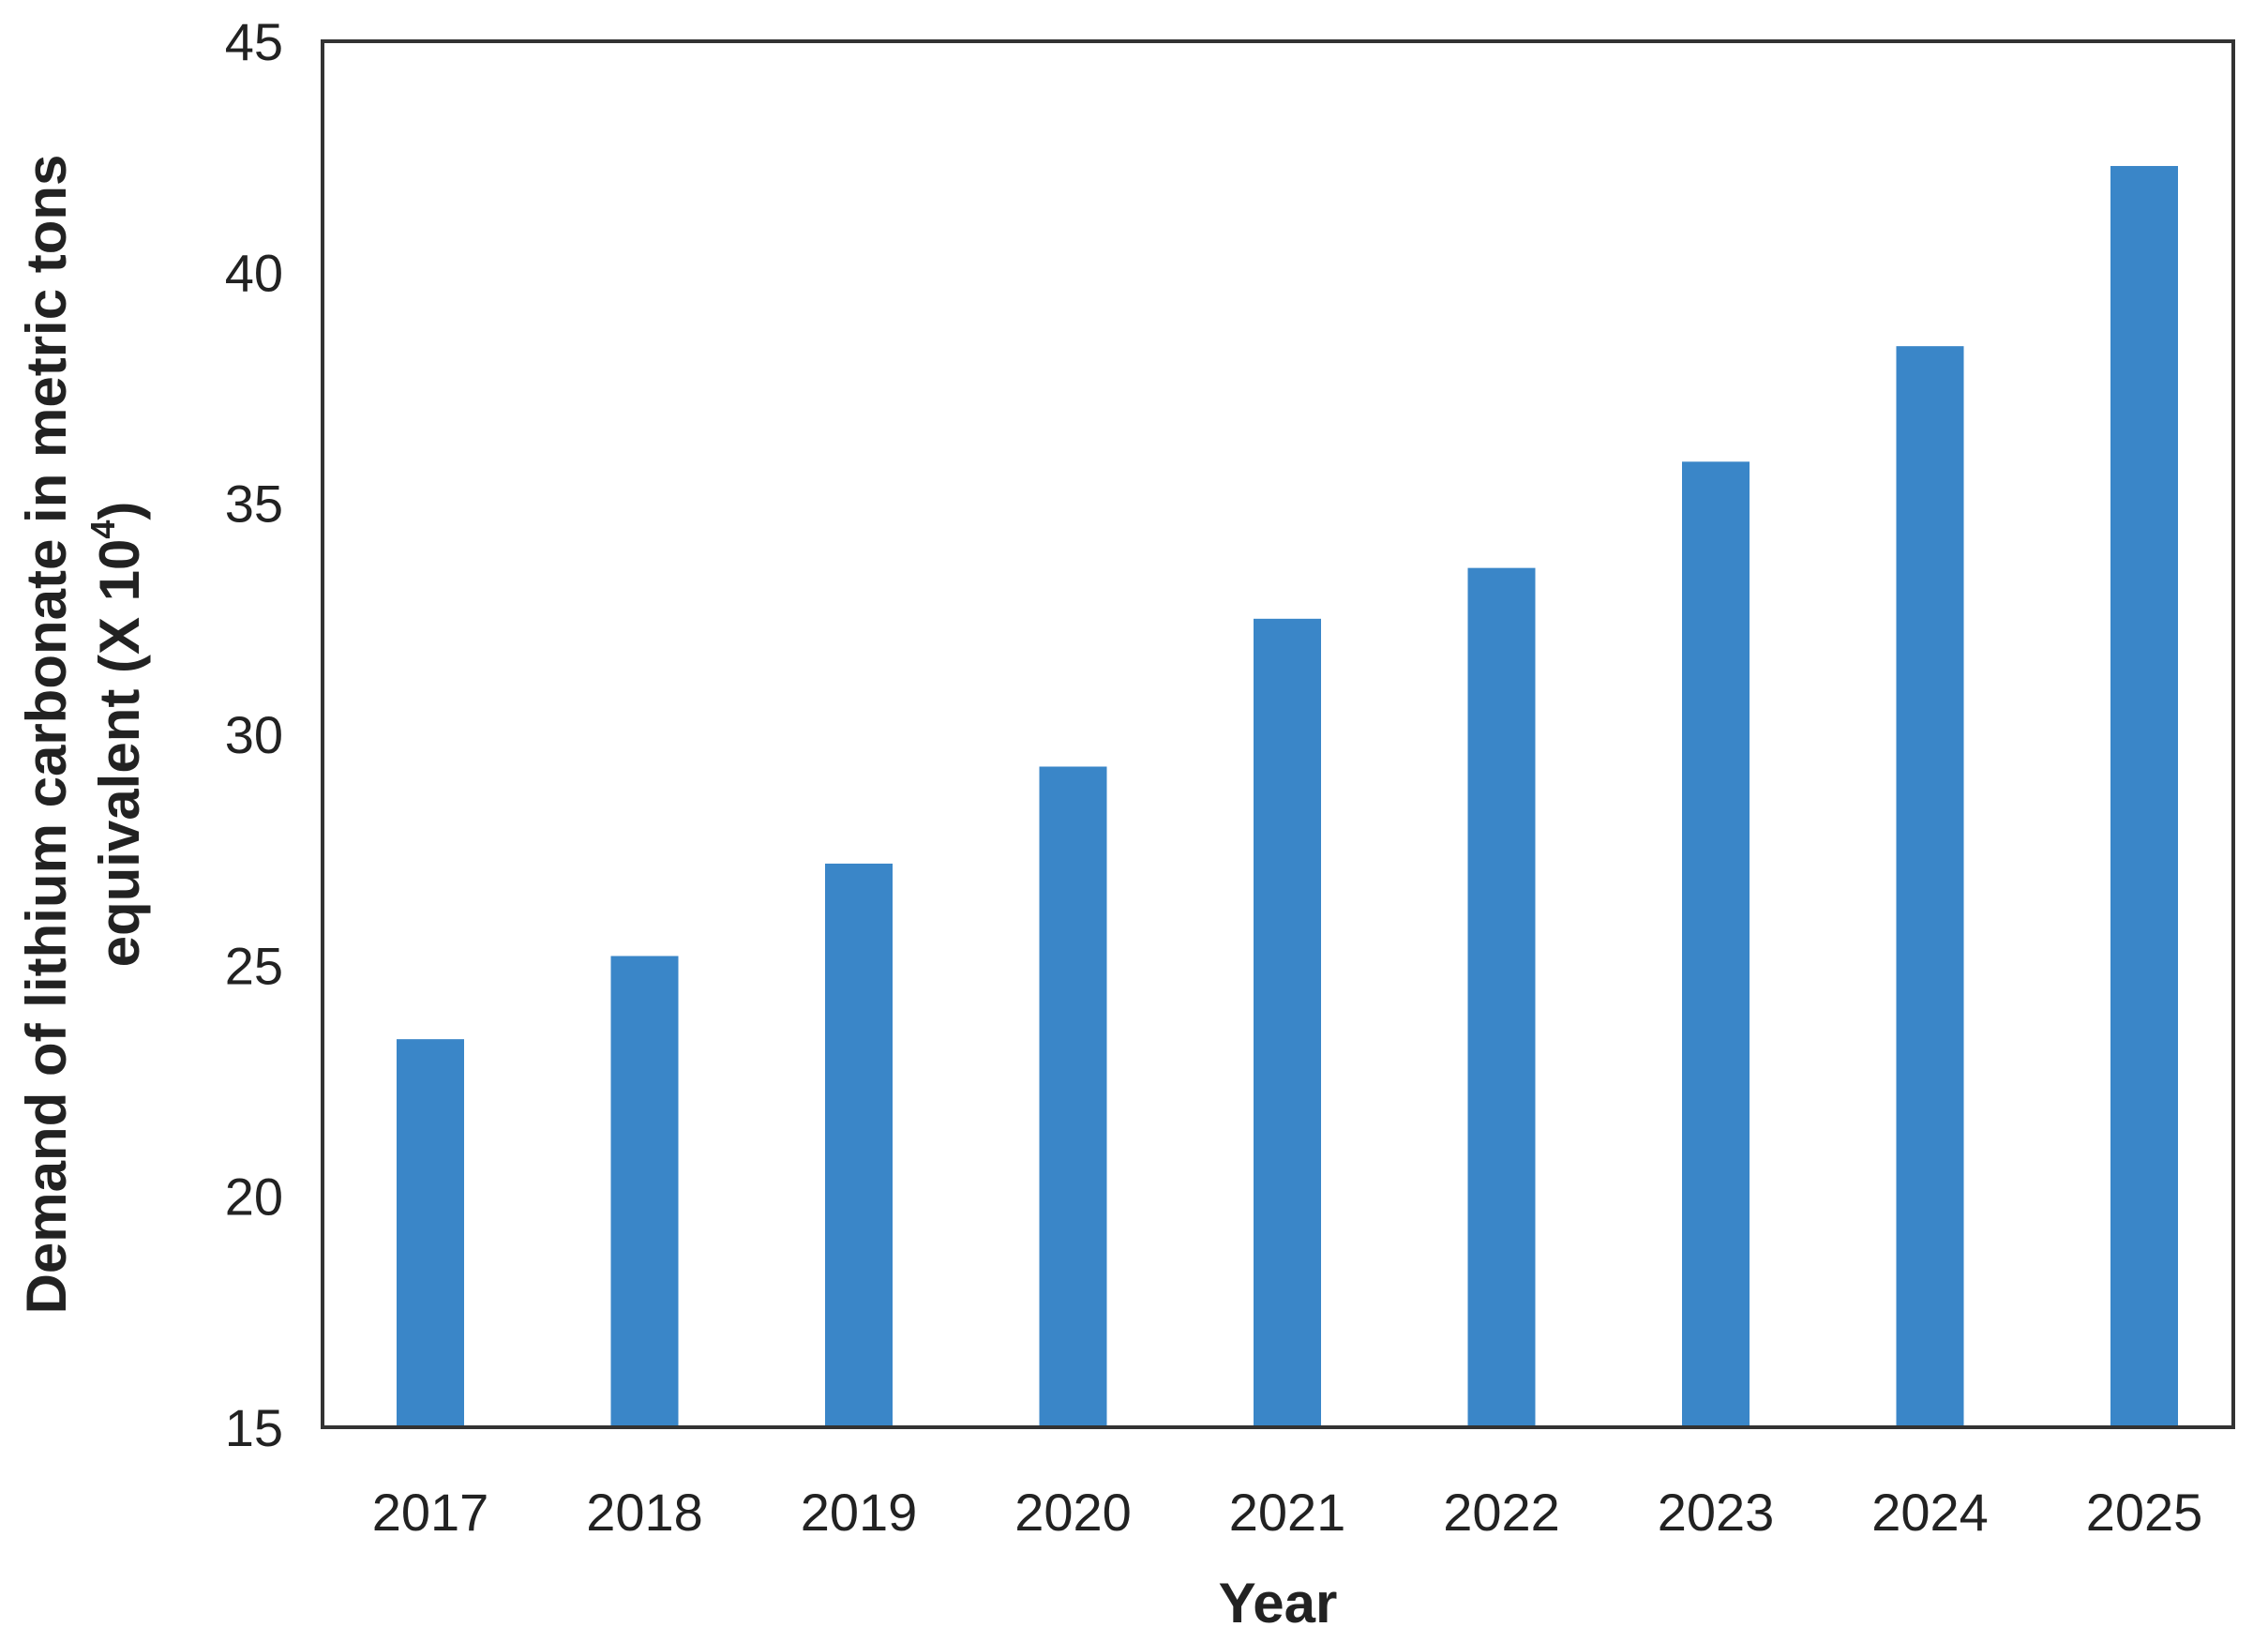  I want to click on y-tick-labels: 15 20 25 30 35 40 45, so click(254, 735).